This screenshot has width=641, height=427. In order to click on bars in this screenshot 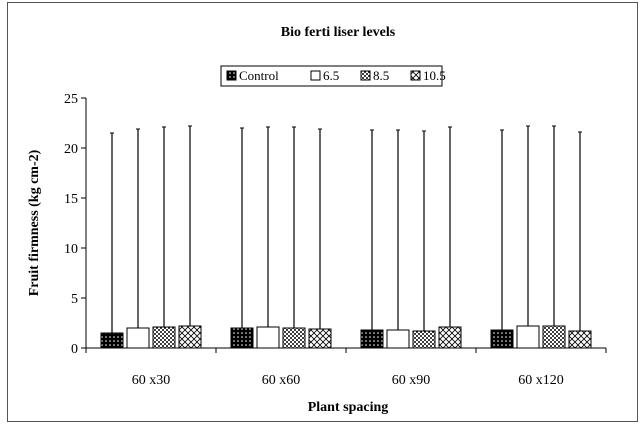, I will do `click(346, 337)`.